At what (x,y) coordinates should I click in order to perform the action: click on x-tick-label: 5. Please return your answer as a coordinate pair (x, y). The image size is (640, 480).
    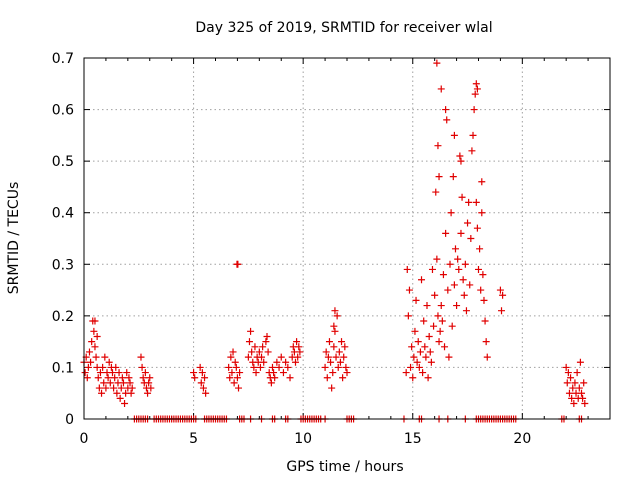
    Looking at the image, I should click on (193, 439).